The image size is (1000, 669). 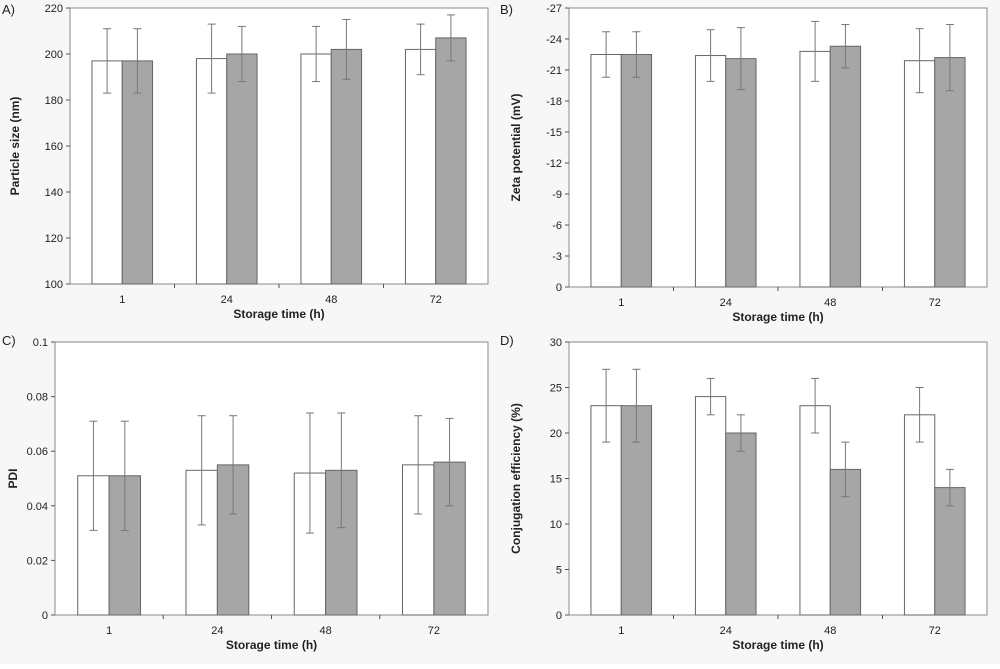 What do you see at coordinates (556, 525) in the screenshot?
I see `y-tick-label: 10` at bounding box center [556, 525].